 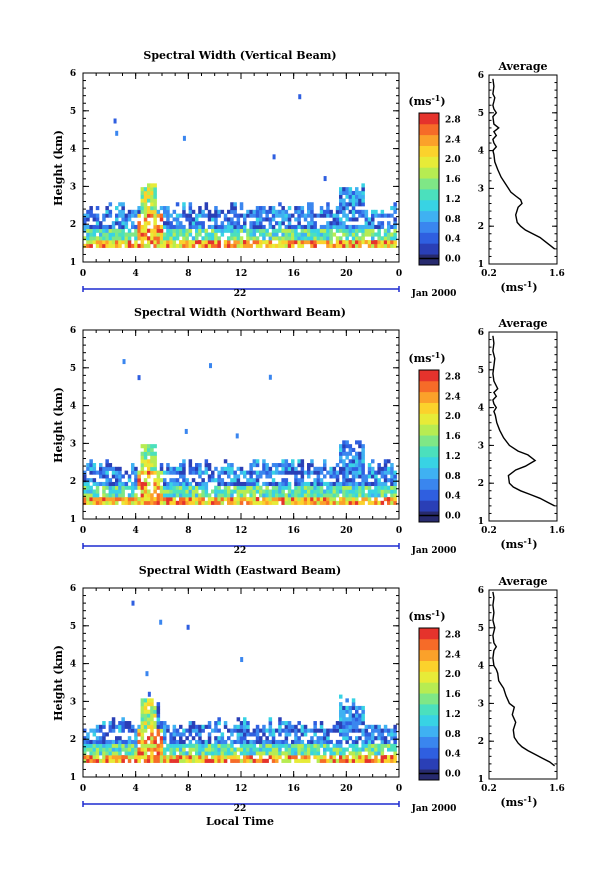 I want to click on colorbar-tick-label: 2.8, so click(x=453, y=121).